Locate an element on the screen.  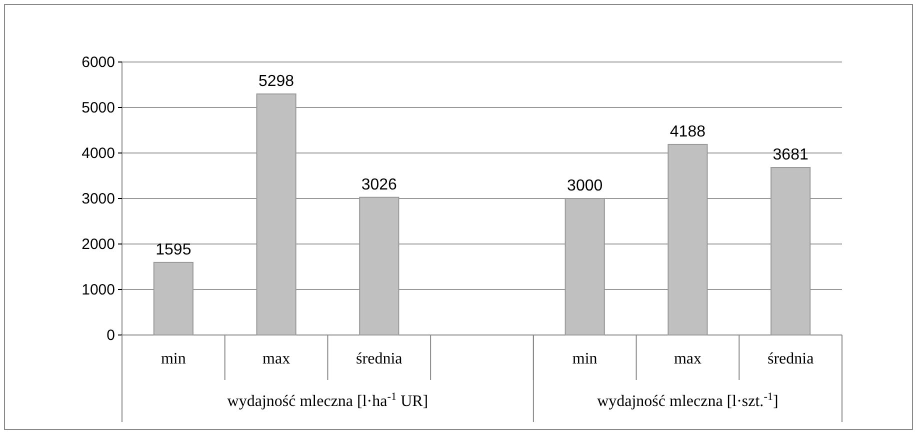
y-tick-label: 3000 is located at coordinates (98, 199).